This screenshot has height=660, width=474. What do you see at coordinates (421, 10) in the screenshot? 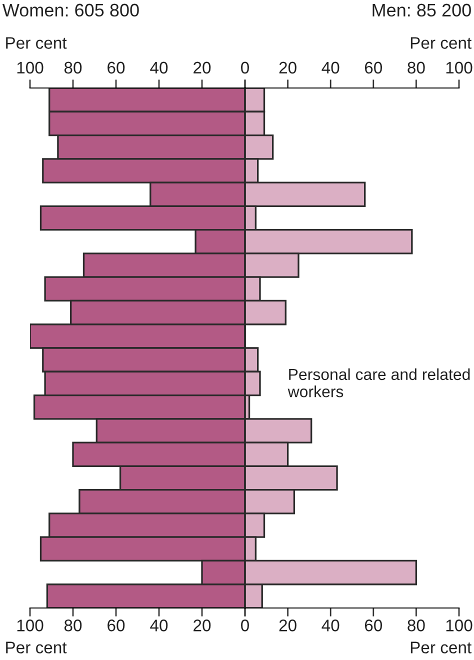
I see `chart-title: Men: 85 200` at bounding box center [421, 10].